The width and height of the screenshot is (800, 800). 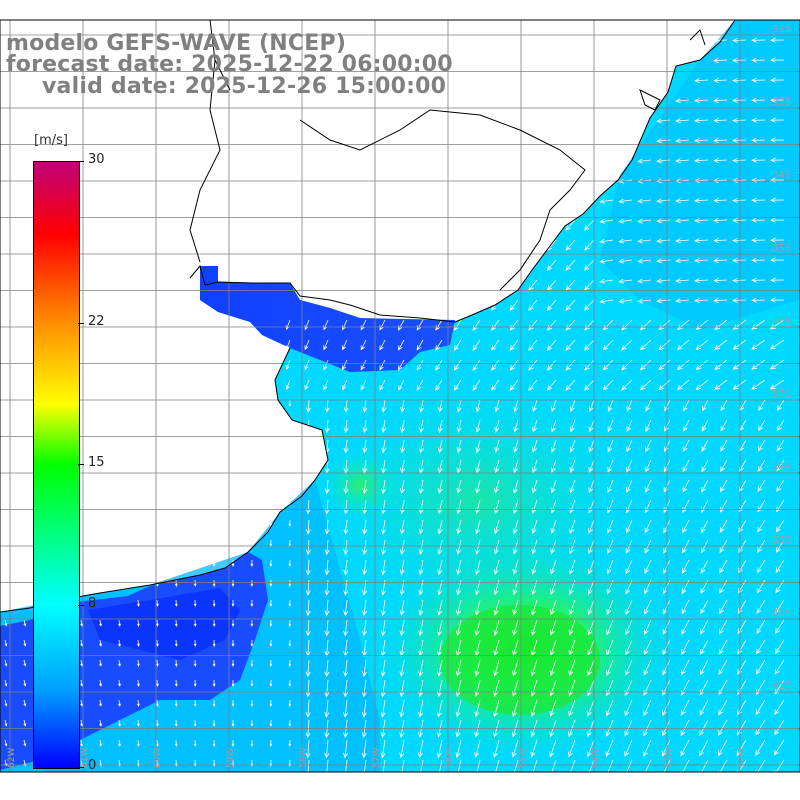 I want to click on title-model: modelo GEFS-WAVE (NCEP), so click(x=176, y=43).